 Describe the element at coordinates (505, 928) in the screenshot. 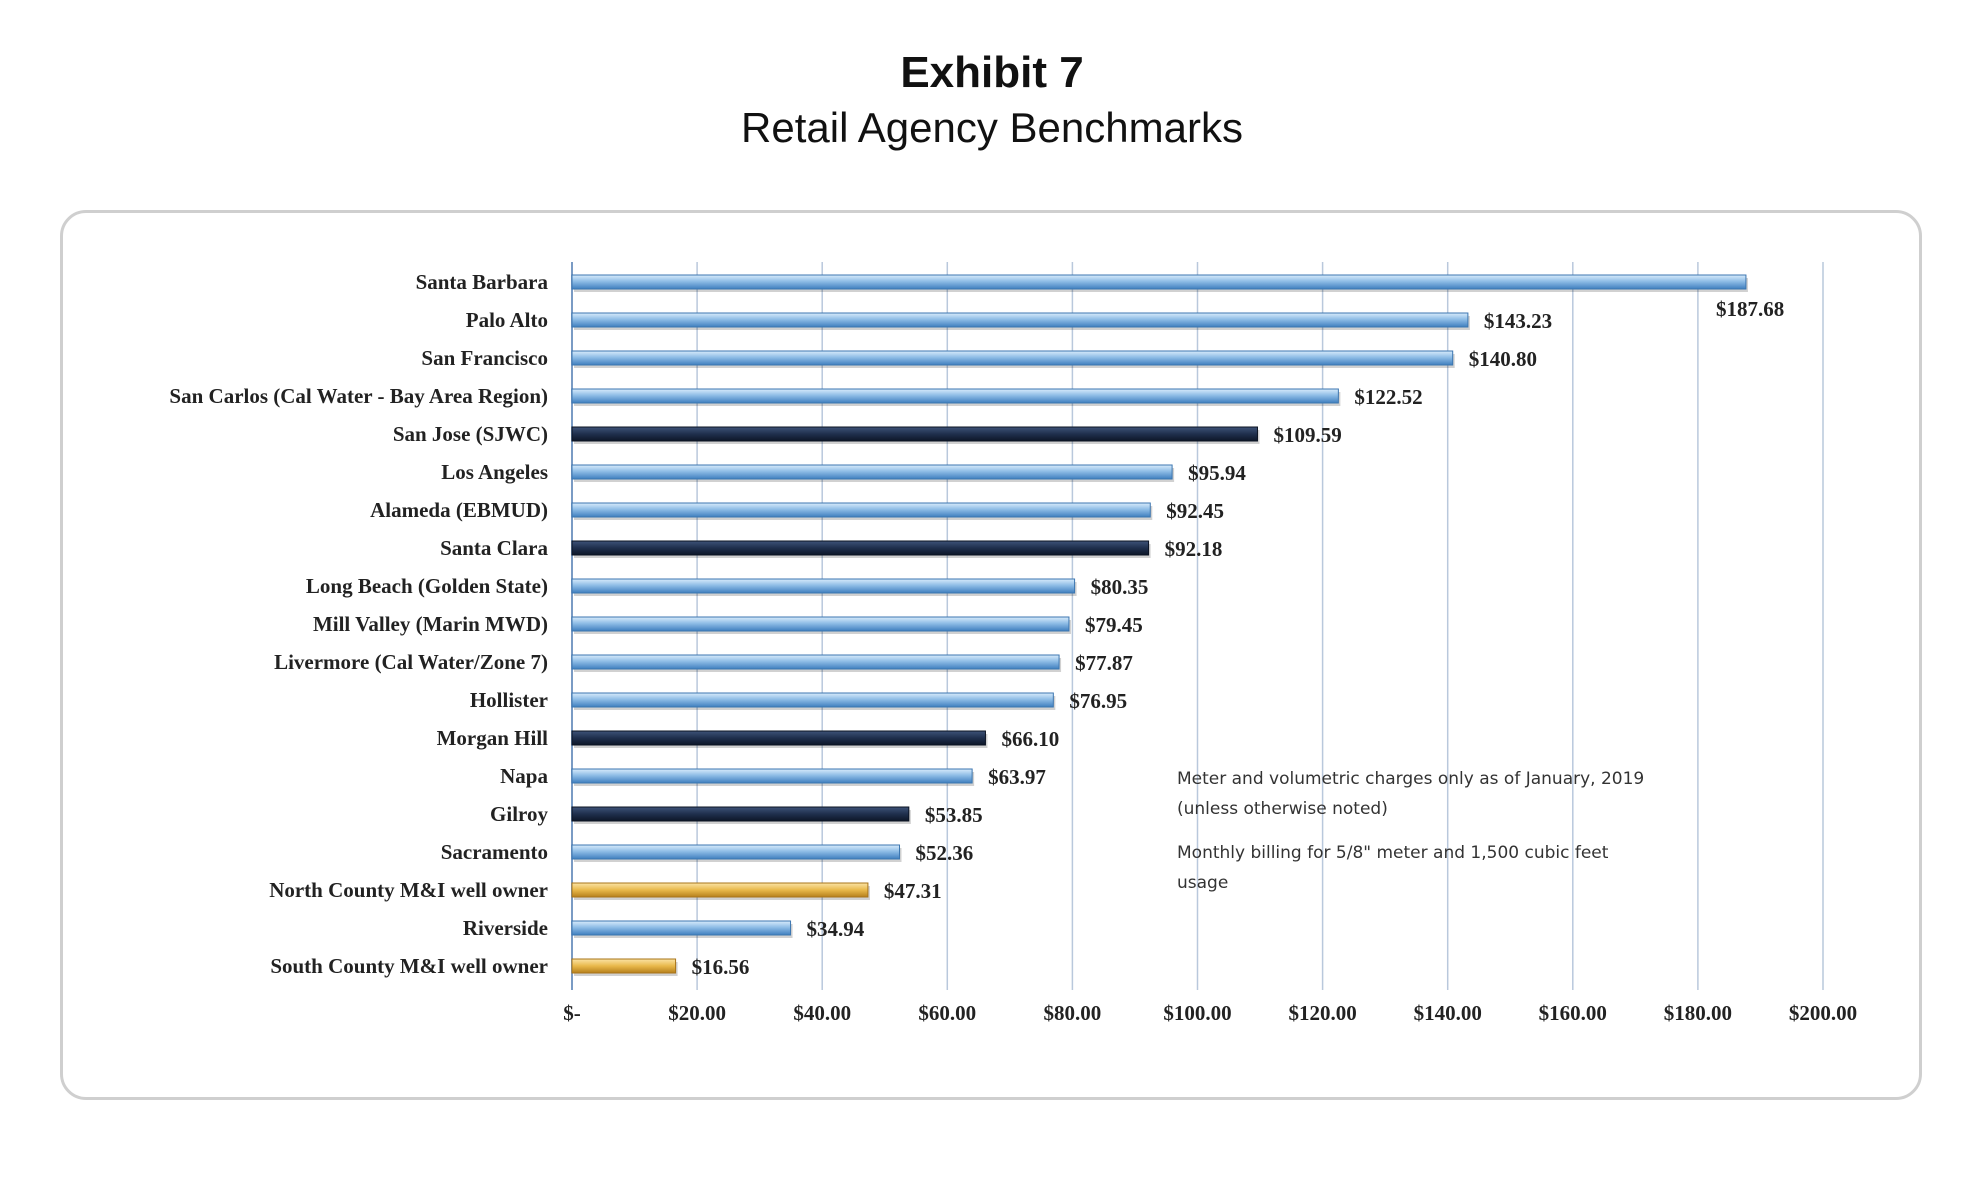

I see `category-label: Riverside` at that location.